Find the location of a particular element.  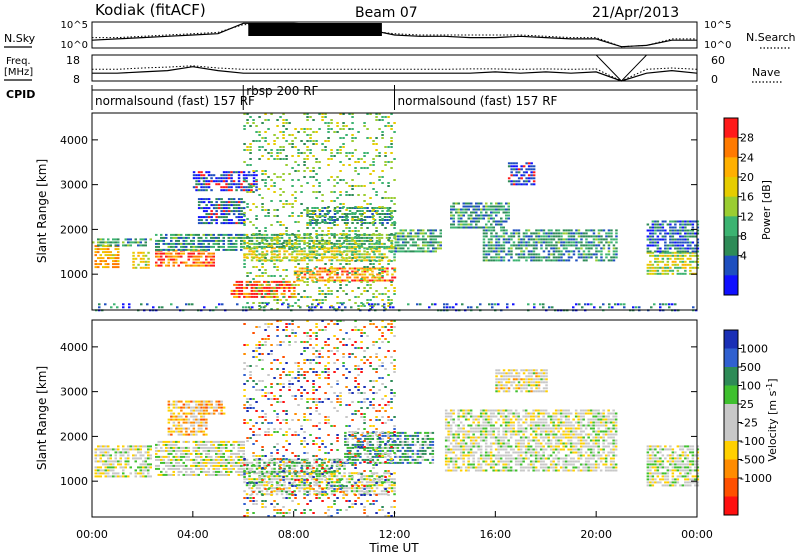

nave-tick-bottom: 0 is located at coordinates (714, 79).